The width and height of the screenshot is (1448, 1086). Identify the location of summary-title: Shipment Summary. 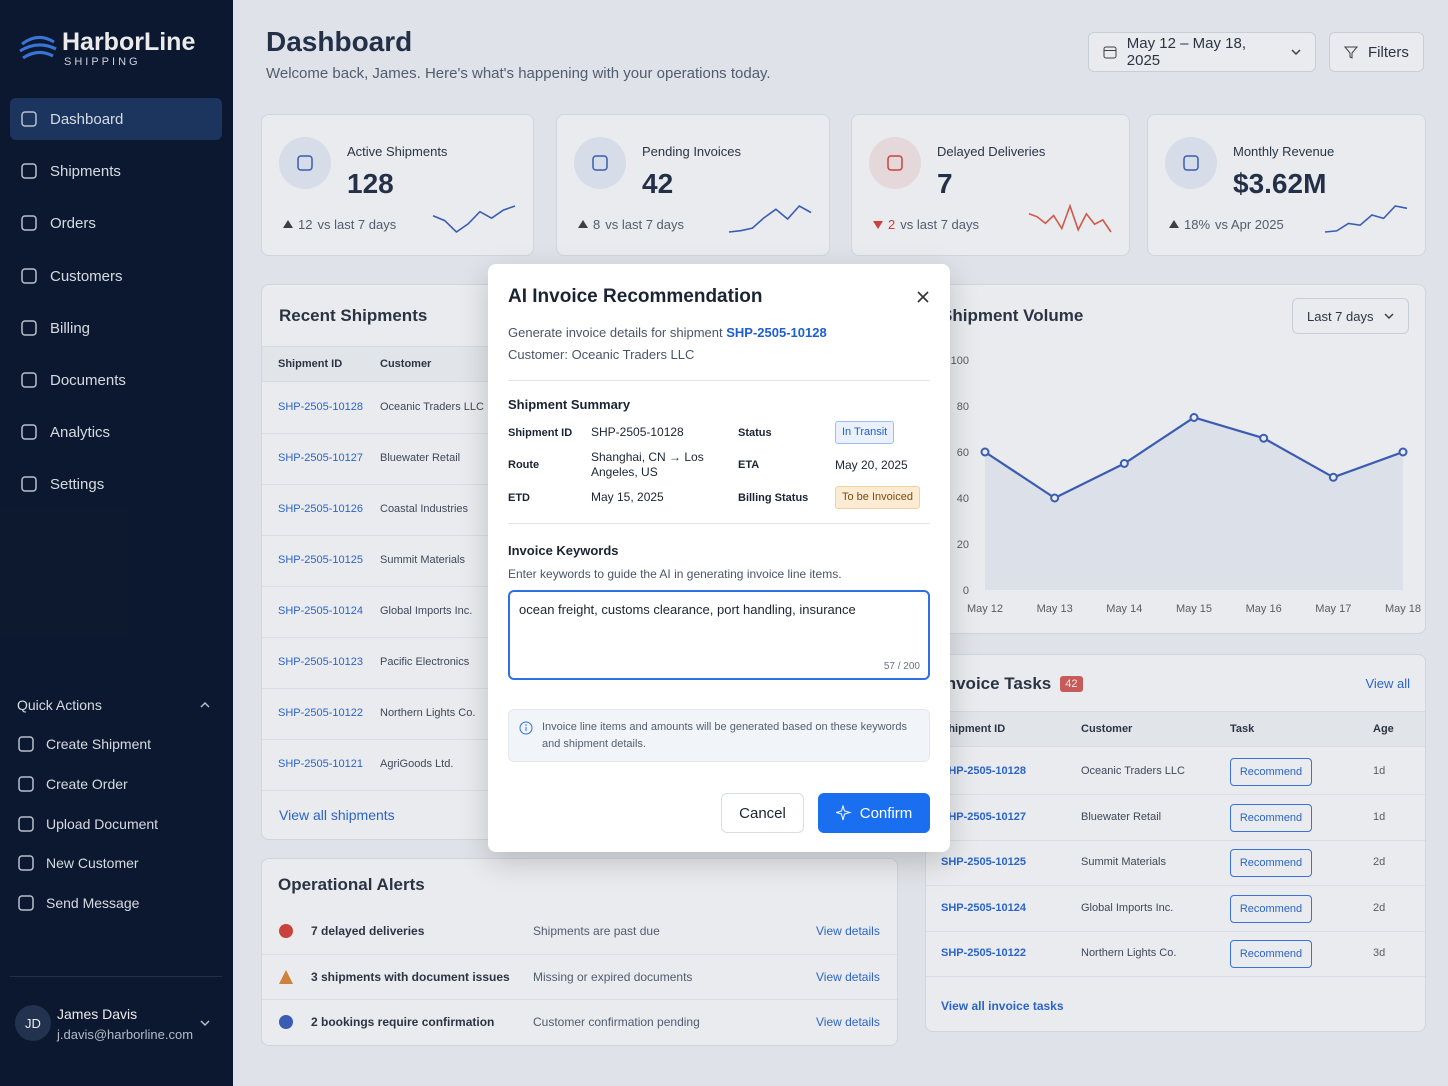
(569, 404).